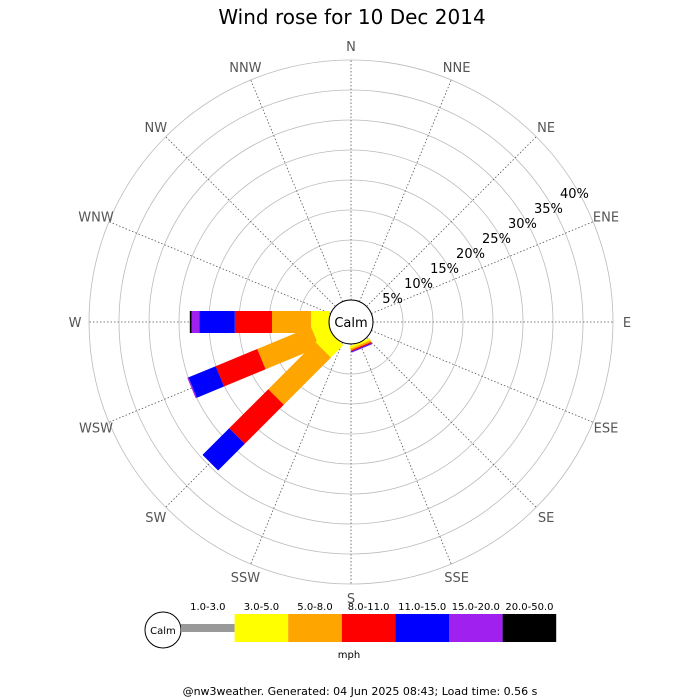  Describe the element at coordinates (574, 194) in the screenshot. I see `ring-label-8: 40%` at that location.